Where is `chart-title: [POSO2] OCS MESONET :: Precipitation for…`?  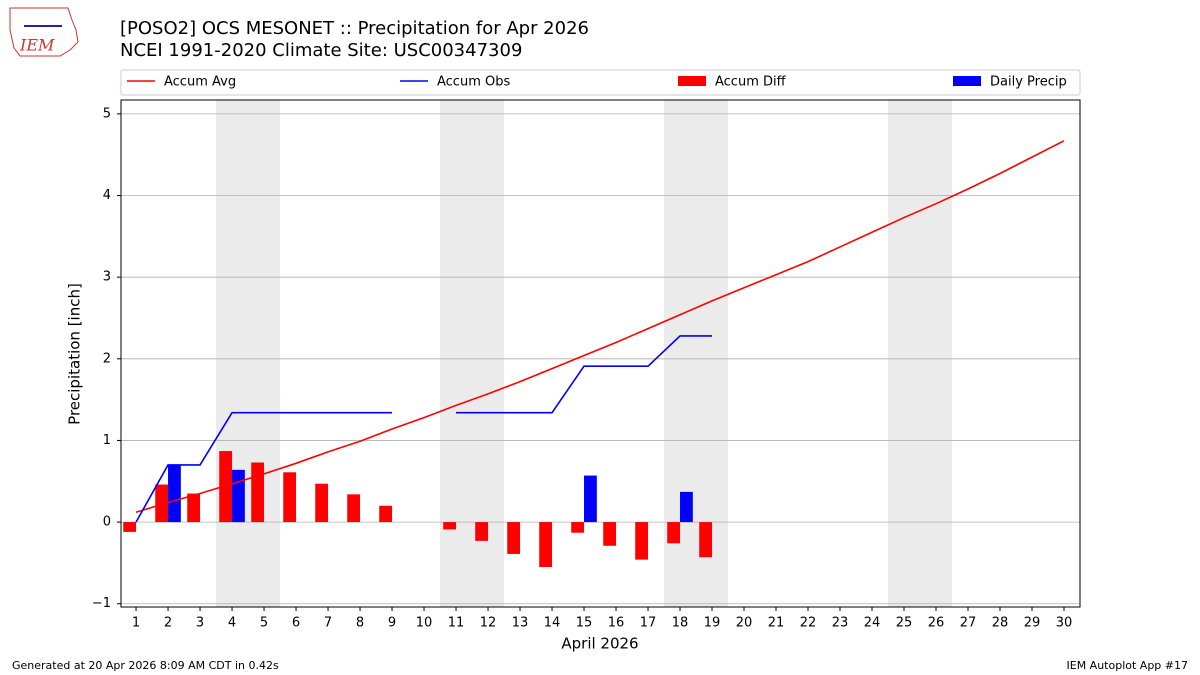
chart-title: [POSO2] OCS MESONET :: Precipitation for… is located at coordinates (354, 28).